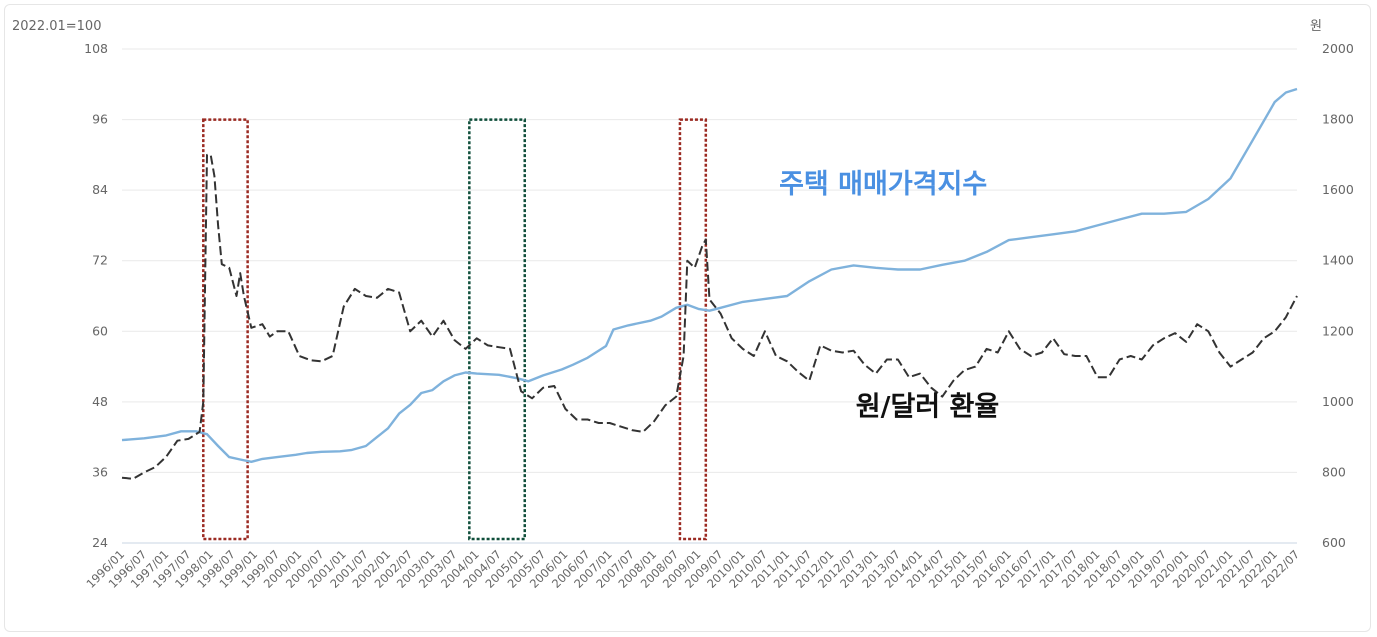  Describe the element at coordinates (1334, 542) in the screenshot. I see `right-y-tick-label: 600` at that location.